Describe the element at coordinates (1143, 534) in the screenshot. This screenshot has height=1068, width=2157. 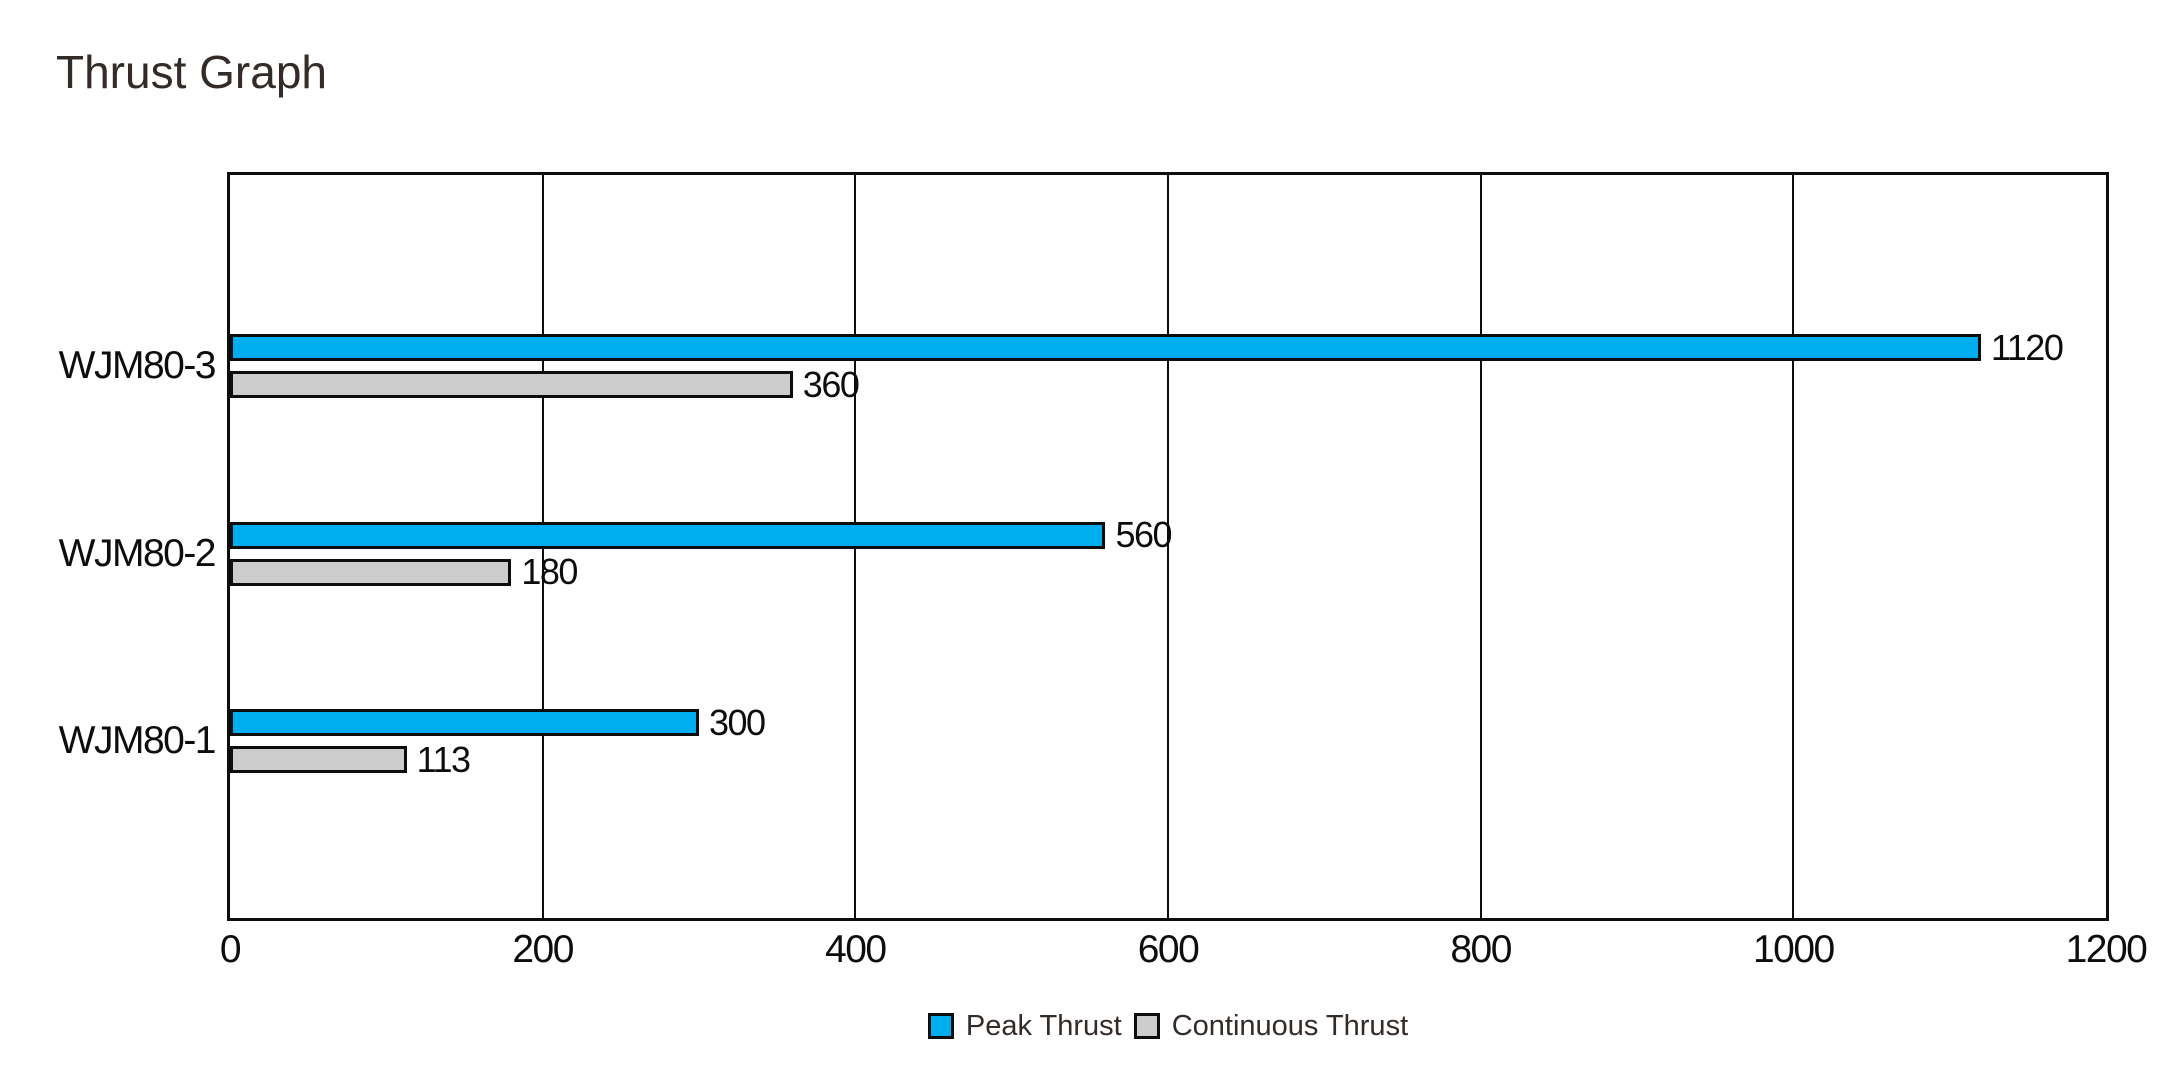
I see `value-label: 560` at that location.